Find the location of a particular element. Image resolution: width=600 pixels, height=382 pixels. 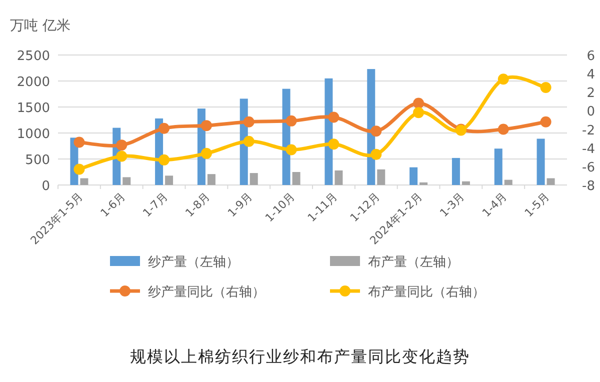

x-tick-label: 1-7月 is located at coordinates (155, 205).